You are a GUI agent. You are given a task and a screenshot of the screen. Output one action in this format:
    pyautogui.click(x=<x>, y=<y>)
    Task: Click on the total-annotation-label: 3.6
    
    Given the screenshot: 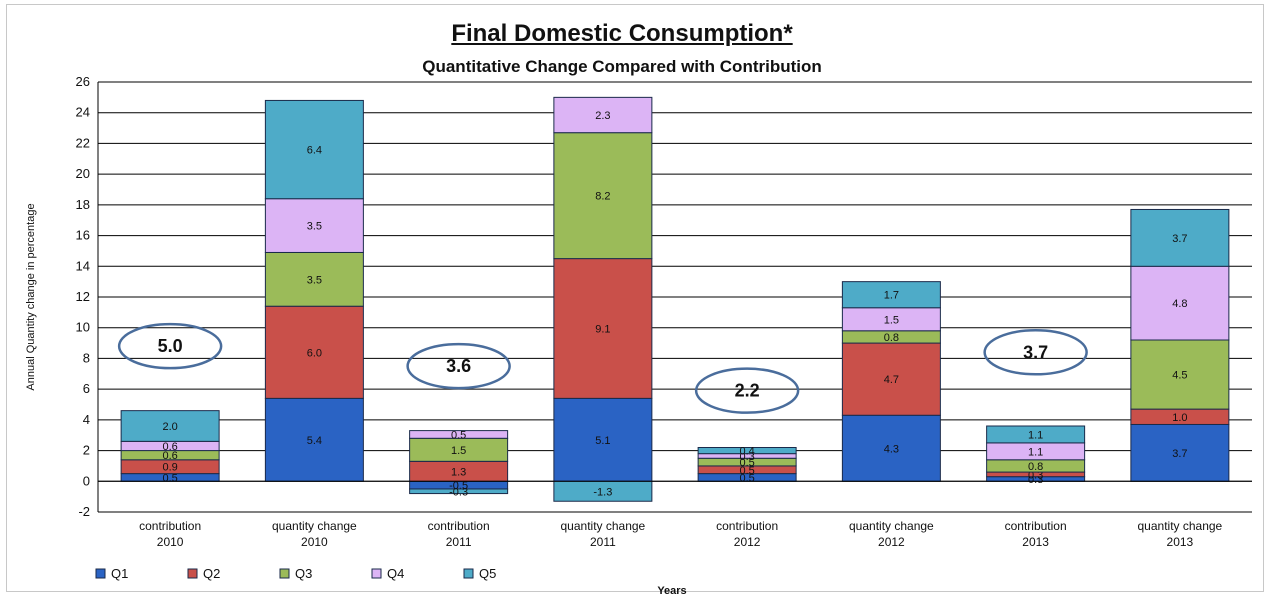 What is the action you would take?
    pyautogui.click(x=458, y=366)
    